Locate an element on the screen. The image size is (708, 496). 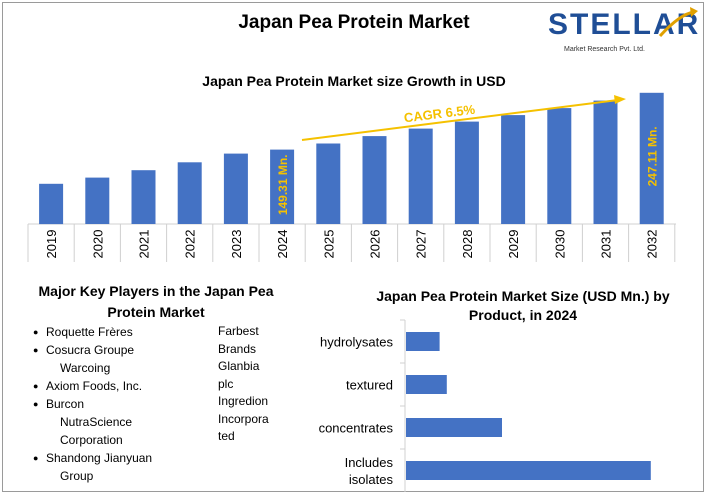
key-player-item: Axiom Foods, Inc. is located at coordinates (117, 386).